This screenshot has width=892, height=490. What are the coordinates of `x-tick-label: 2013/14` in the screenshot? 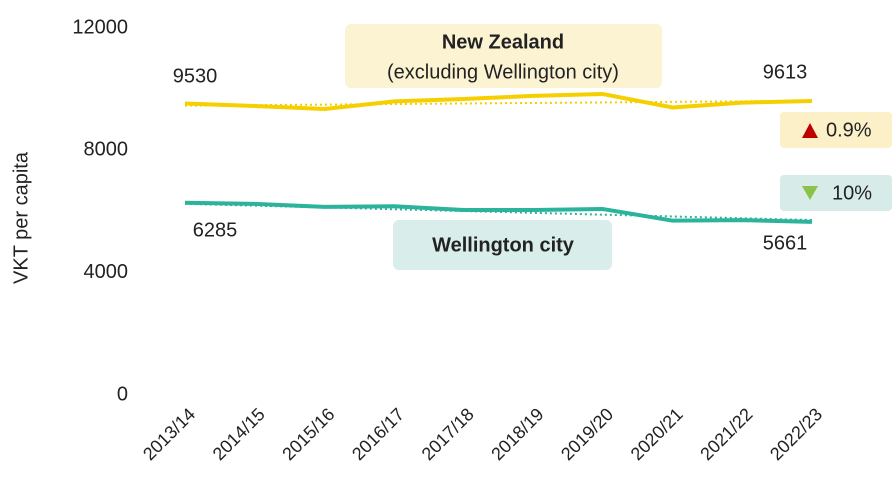 It's located at (169, 434).